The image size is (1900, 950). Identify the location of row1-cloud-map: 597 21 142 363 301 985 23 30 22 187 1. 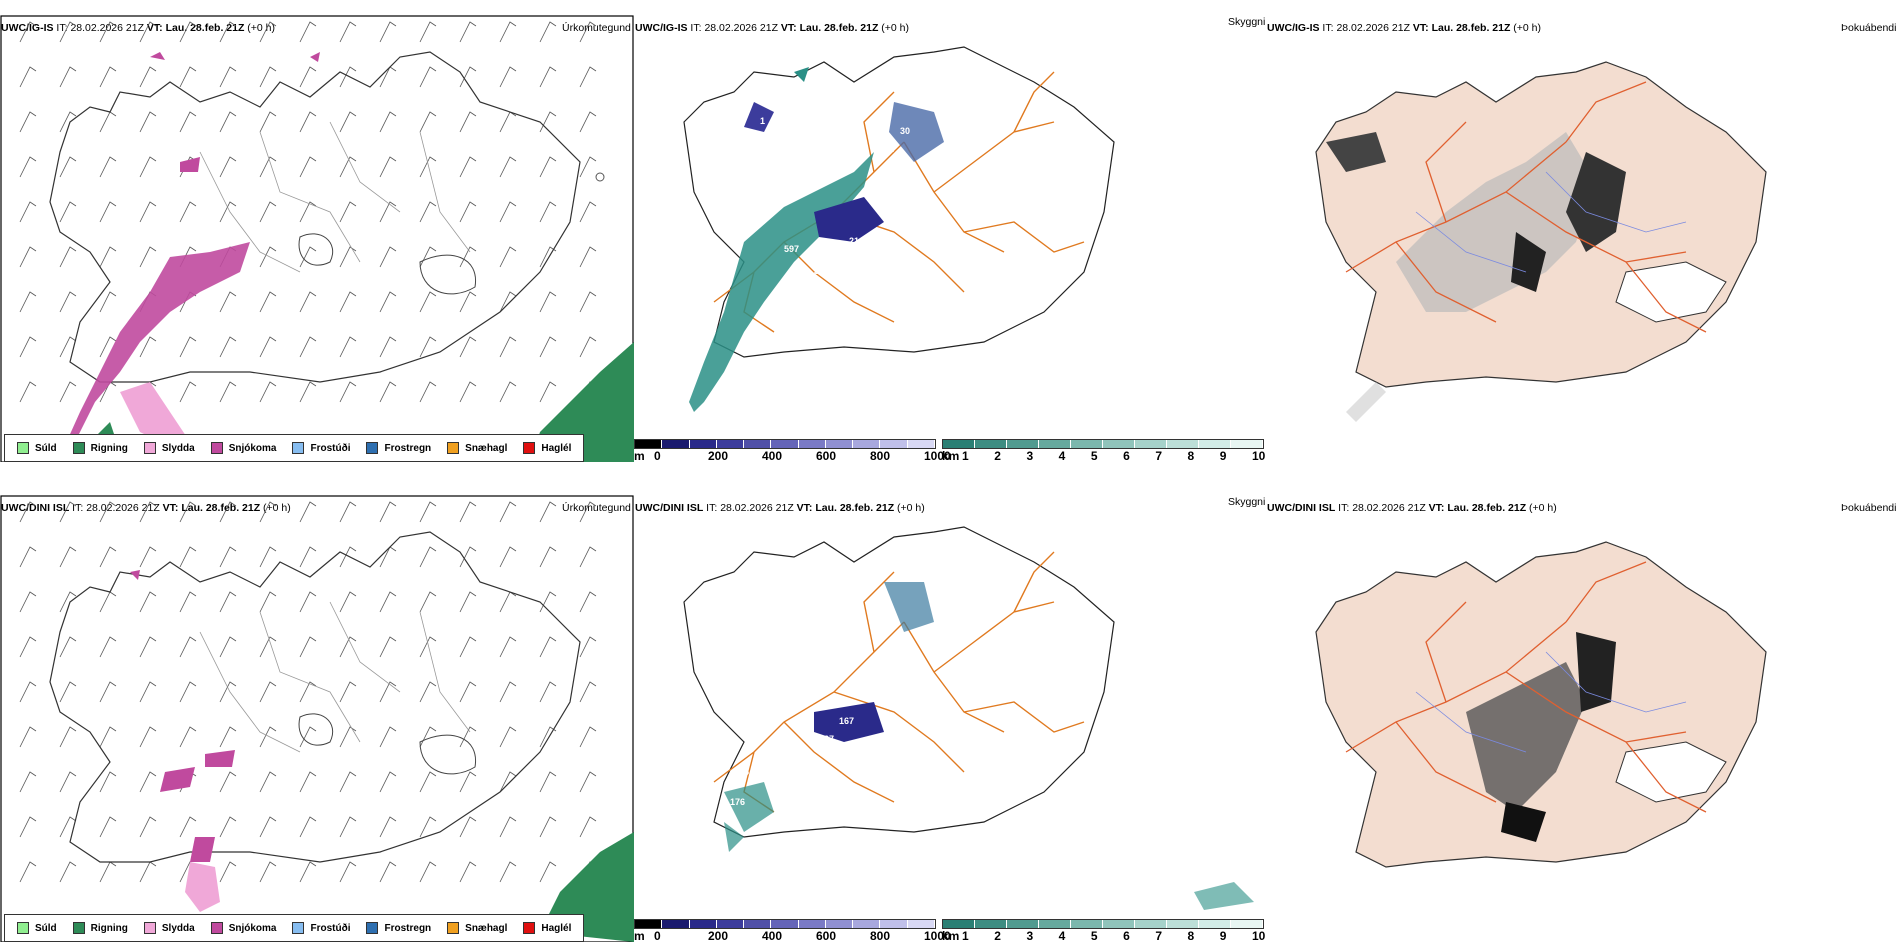
(899, 229).